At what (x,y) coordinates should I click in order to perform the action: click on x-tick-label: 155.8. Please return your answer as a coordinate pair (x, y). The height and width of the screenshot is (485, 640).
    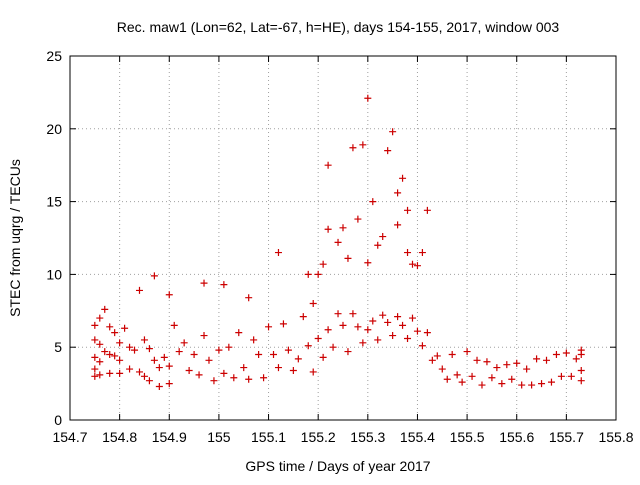
    Looking at the image, I should click on (615, 437).